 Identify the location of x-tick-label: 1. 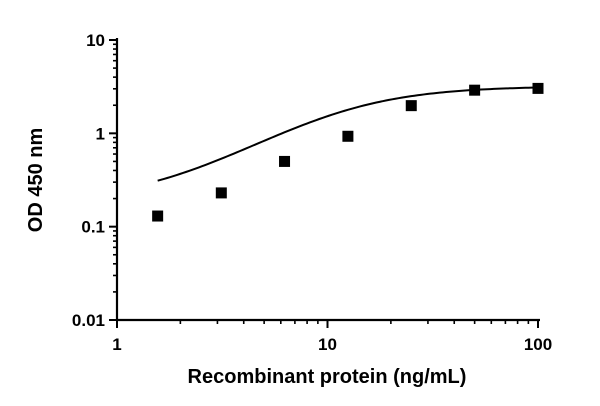
(116, 344).